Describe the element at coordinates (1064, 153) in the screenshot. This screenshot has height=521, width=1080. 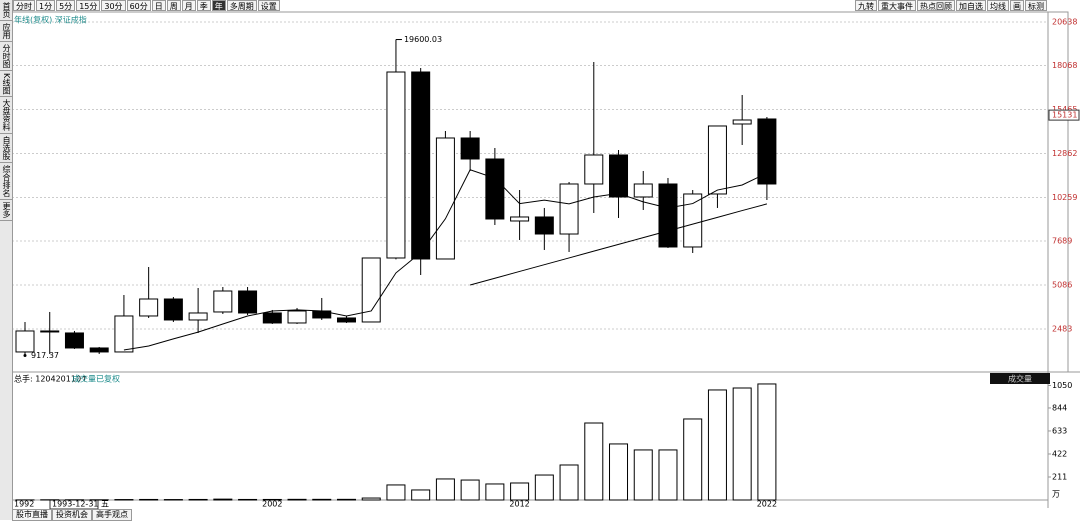
I see `y-tick-label: 12862` at that location.